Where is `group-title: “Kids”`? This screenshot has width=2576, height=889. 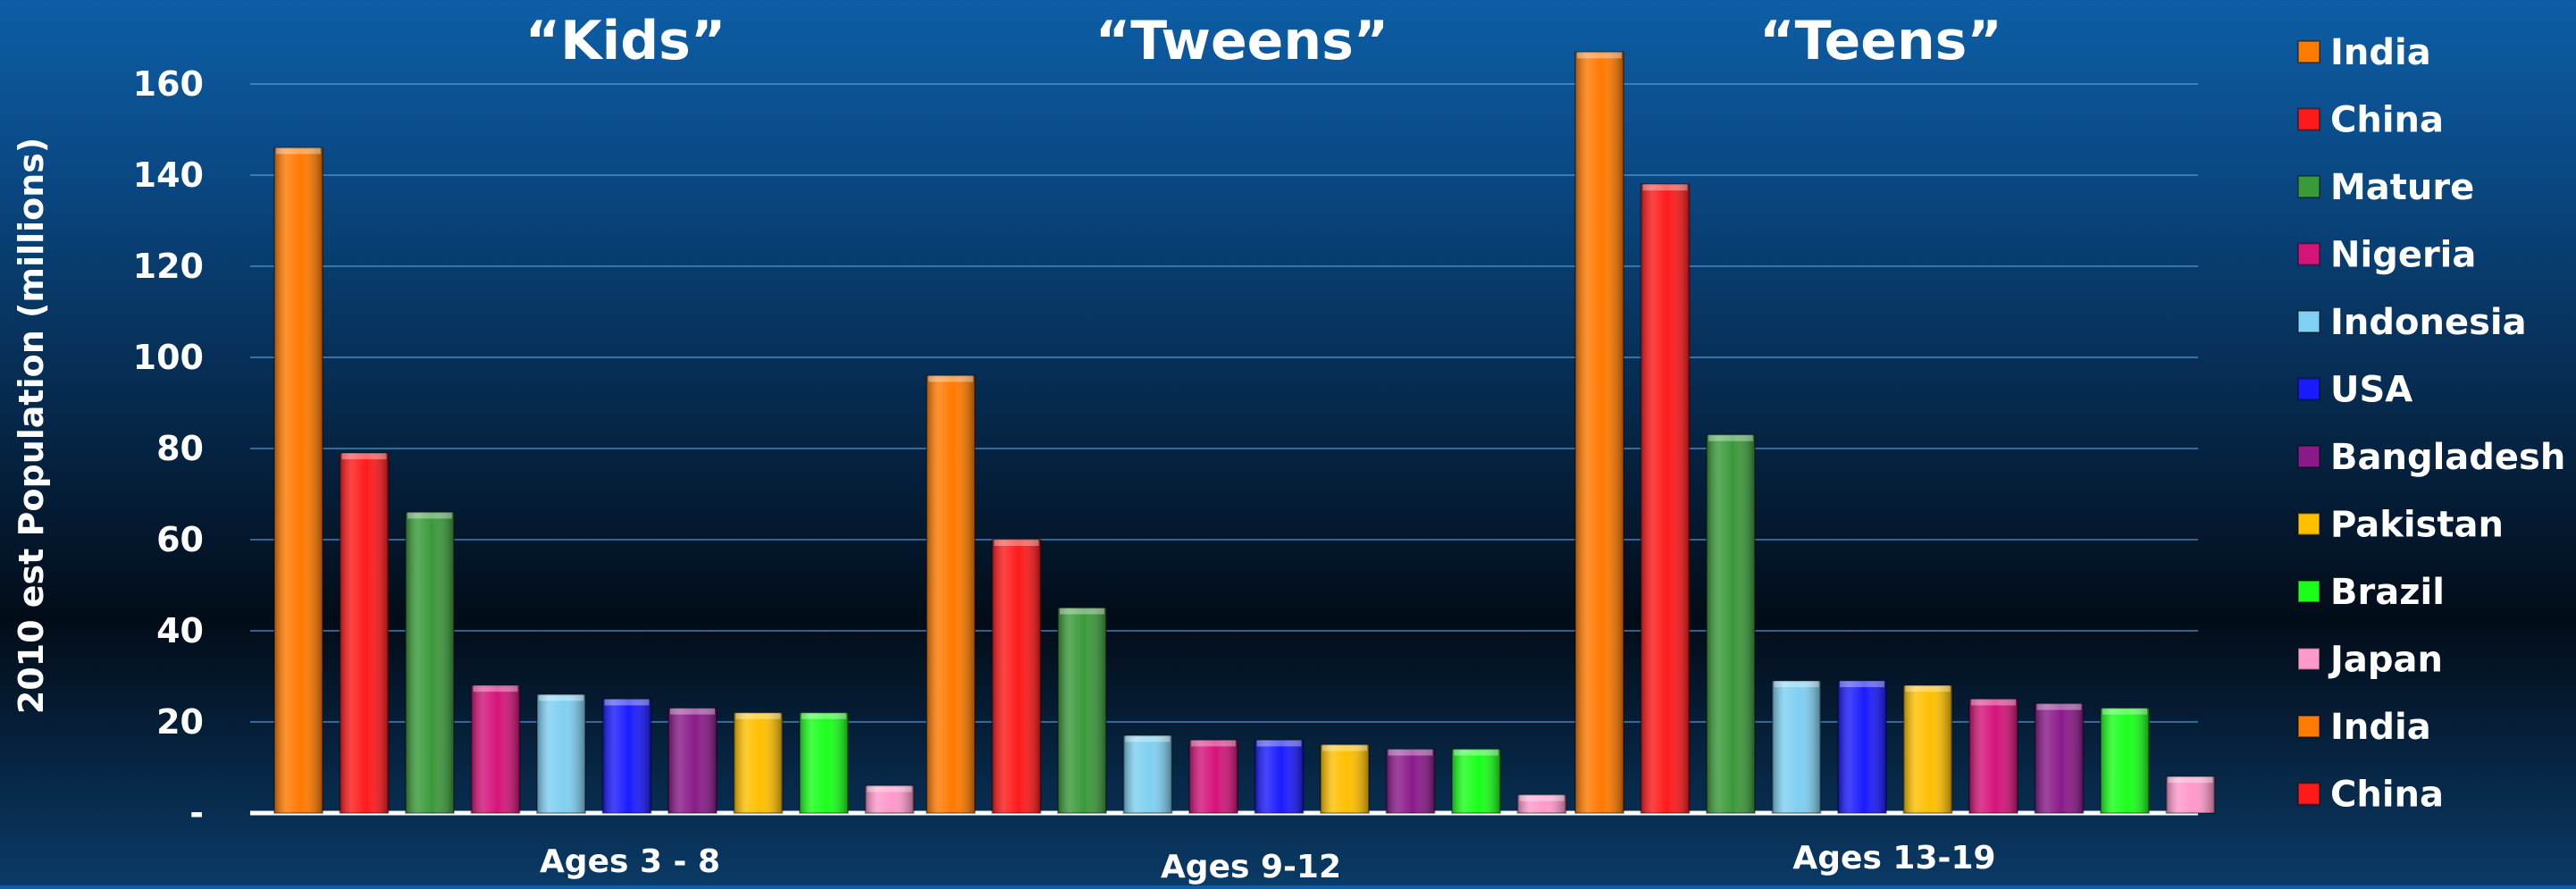
group-title: “Kids” is located at coordinates (625, 41).